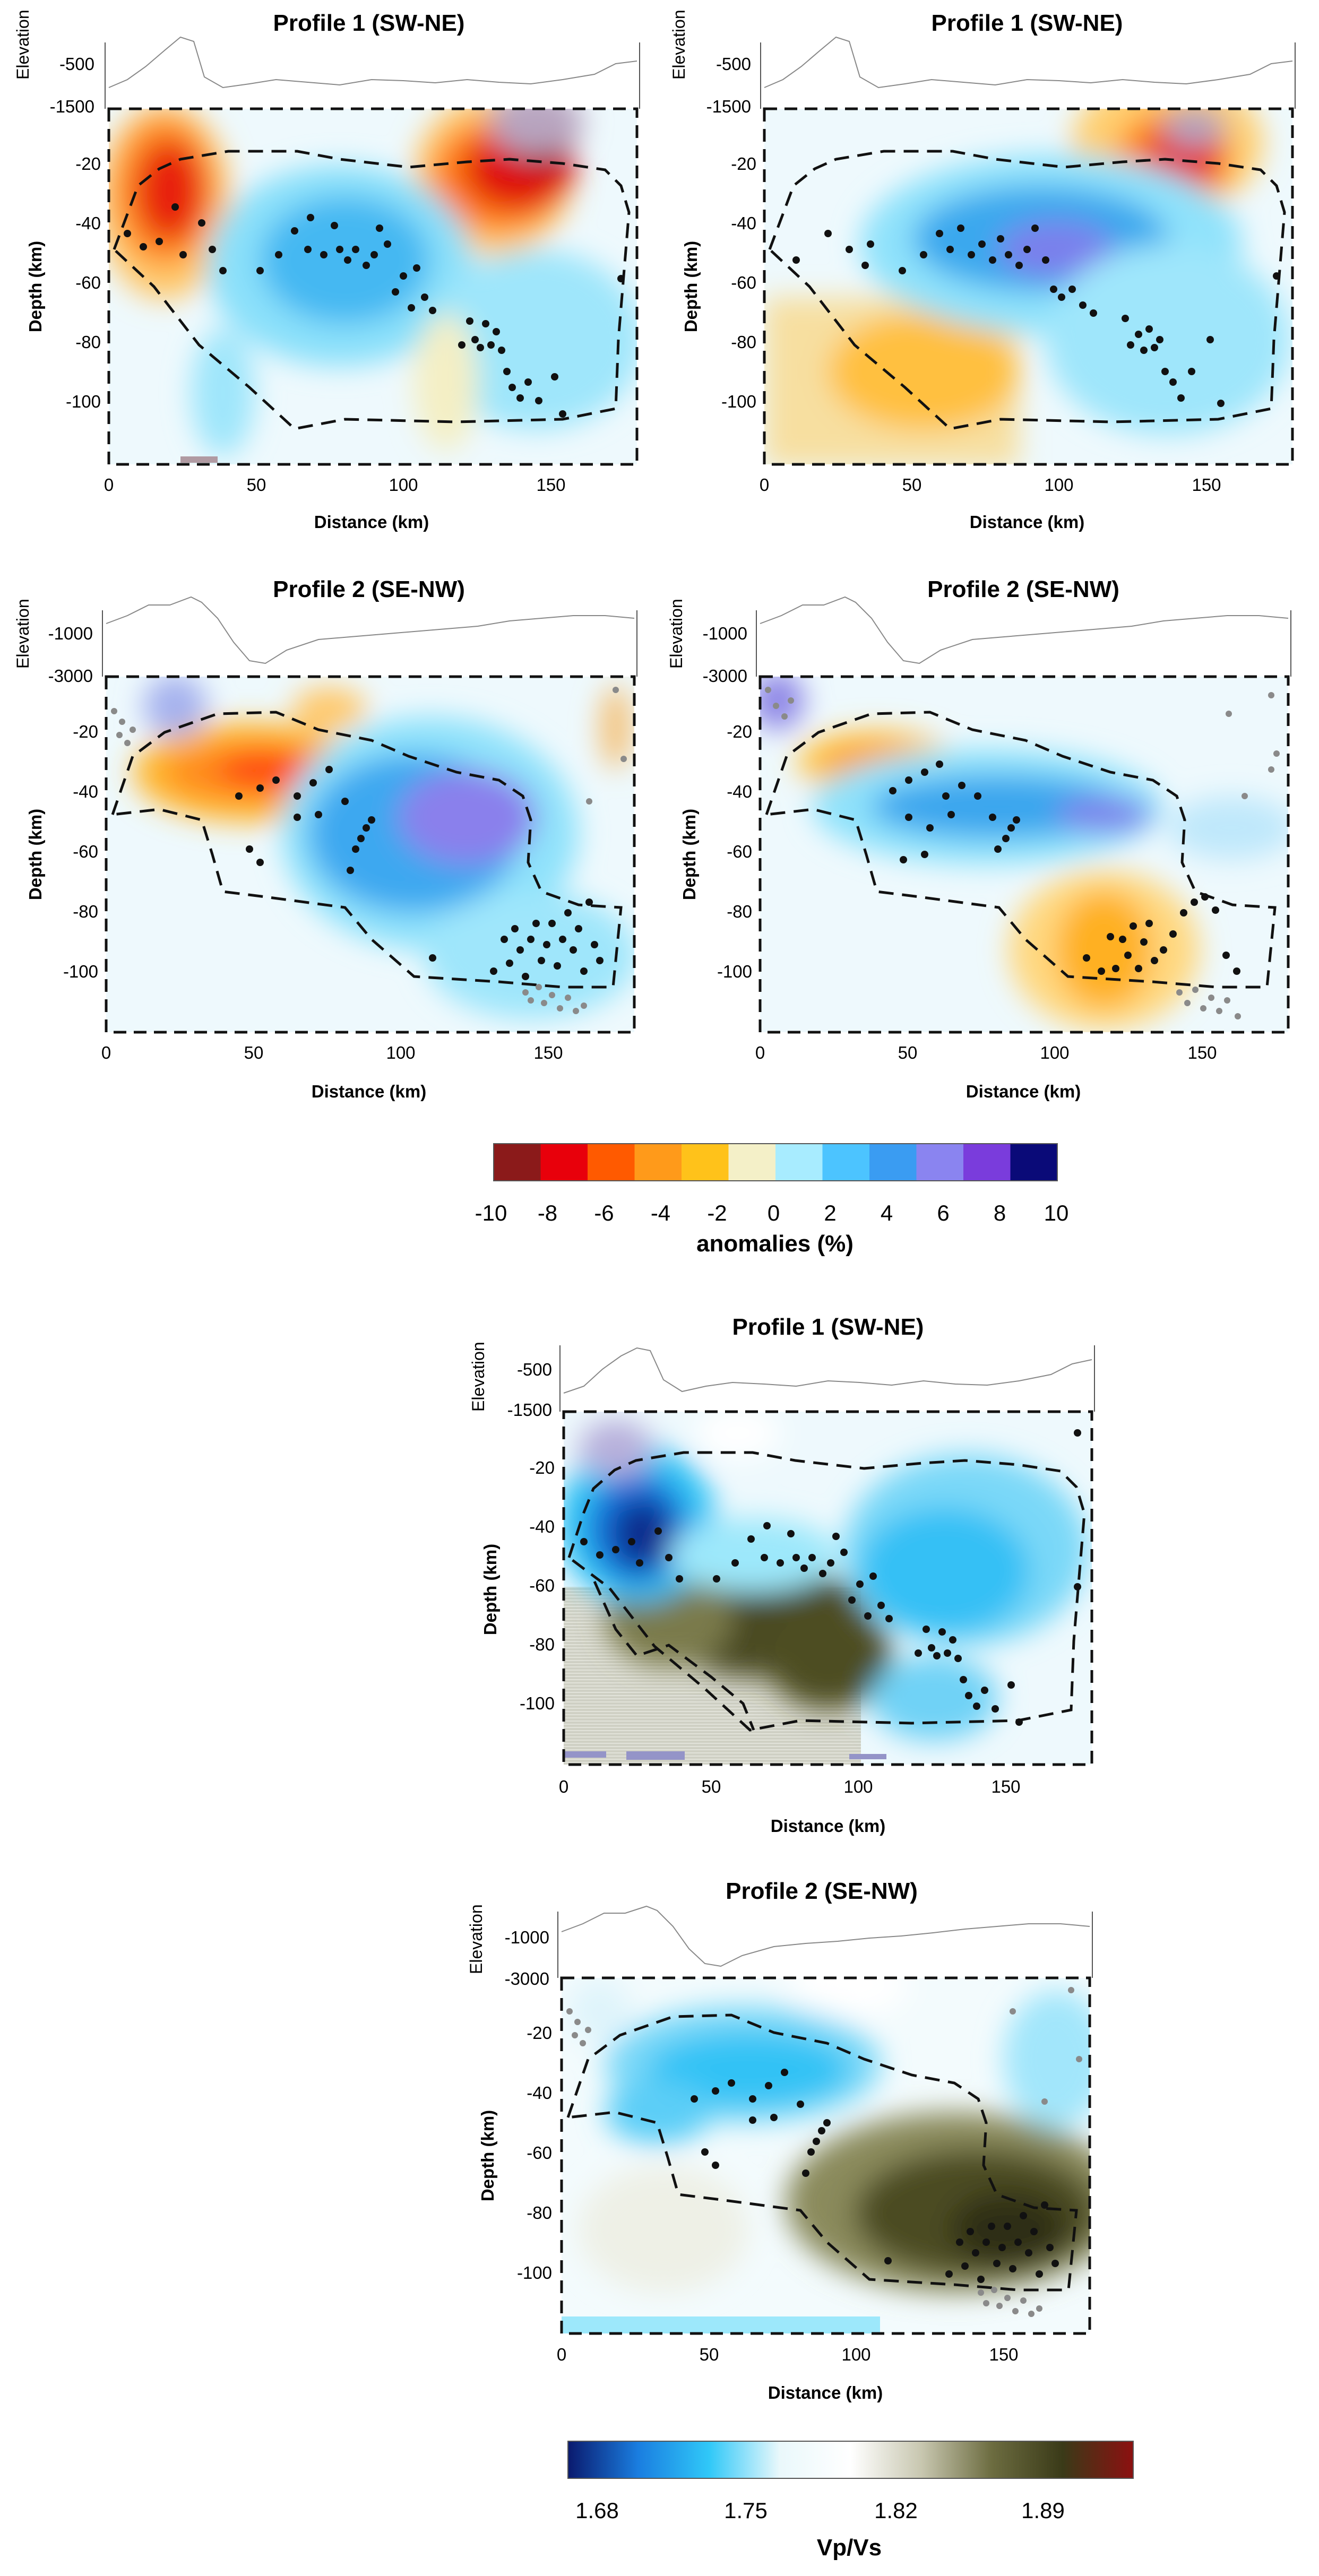 Image resolution: width=1319 pixels, height=2576 pixels. What do you see at coordinates (896, 2510) in the screenshot?
I see `colorbar-tick-label: 1.82` at bounding box center [896, 2510].